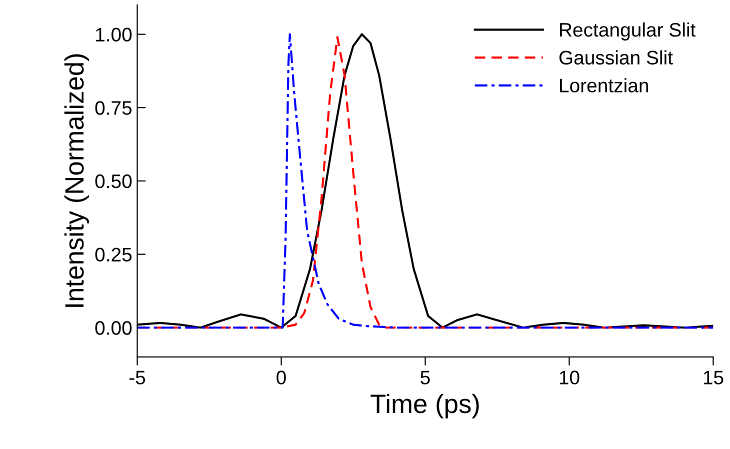  What do you see at coordinates (604, 85) in the screenshot?
I see `legend-label: Lorentzian` at bounding box center [604, 85].